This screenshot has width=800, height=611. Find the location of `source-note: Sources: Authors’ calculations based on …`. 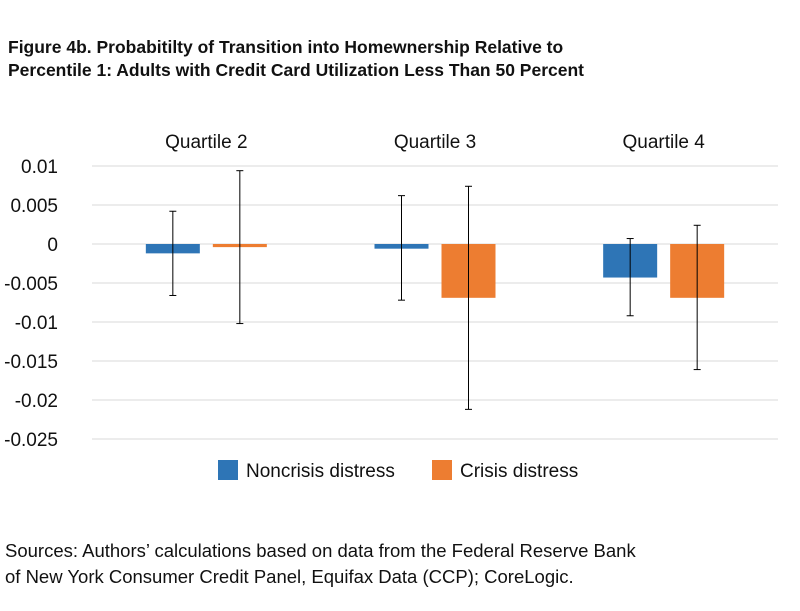

source-note: Sources: Authors’ calculations based on … is located at coordinates (400, 564).